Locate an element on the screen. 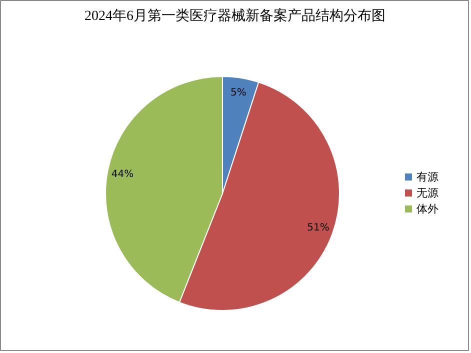 The image size is (471, 353). data-label: 51% is located at coordinates (318, 228).